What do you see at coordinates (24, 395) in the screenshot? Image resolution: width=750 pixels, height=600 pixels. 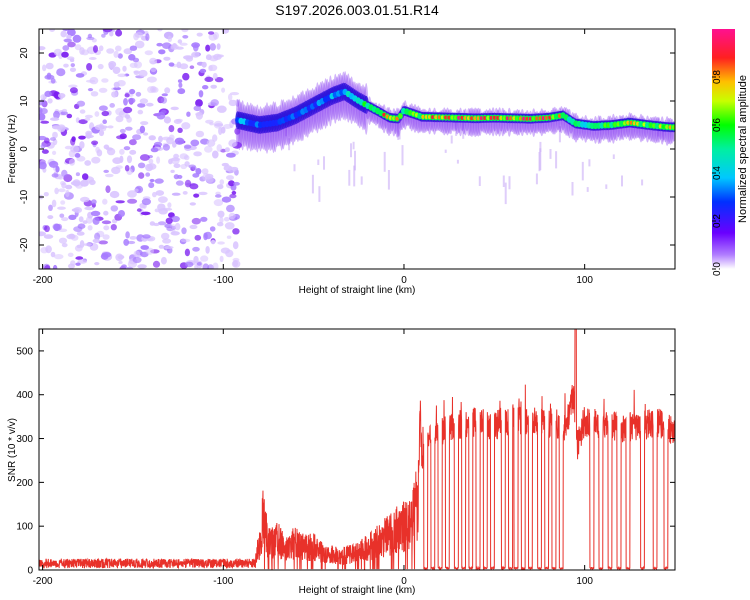 I see `y-tick-label: 400` at bounding box center [24, 395].